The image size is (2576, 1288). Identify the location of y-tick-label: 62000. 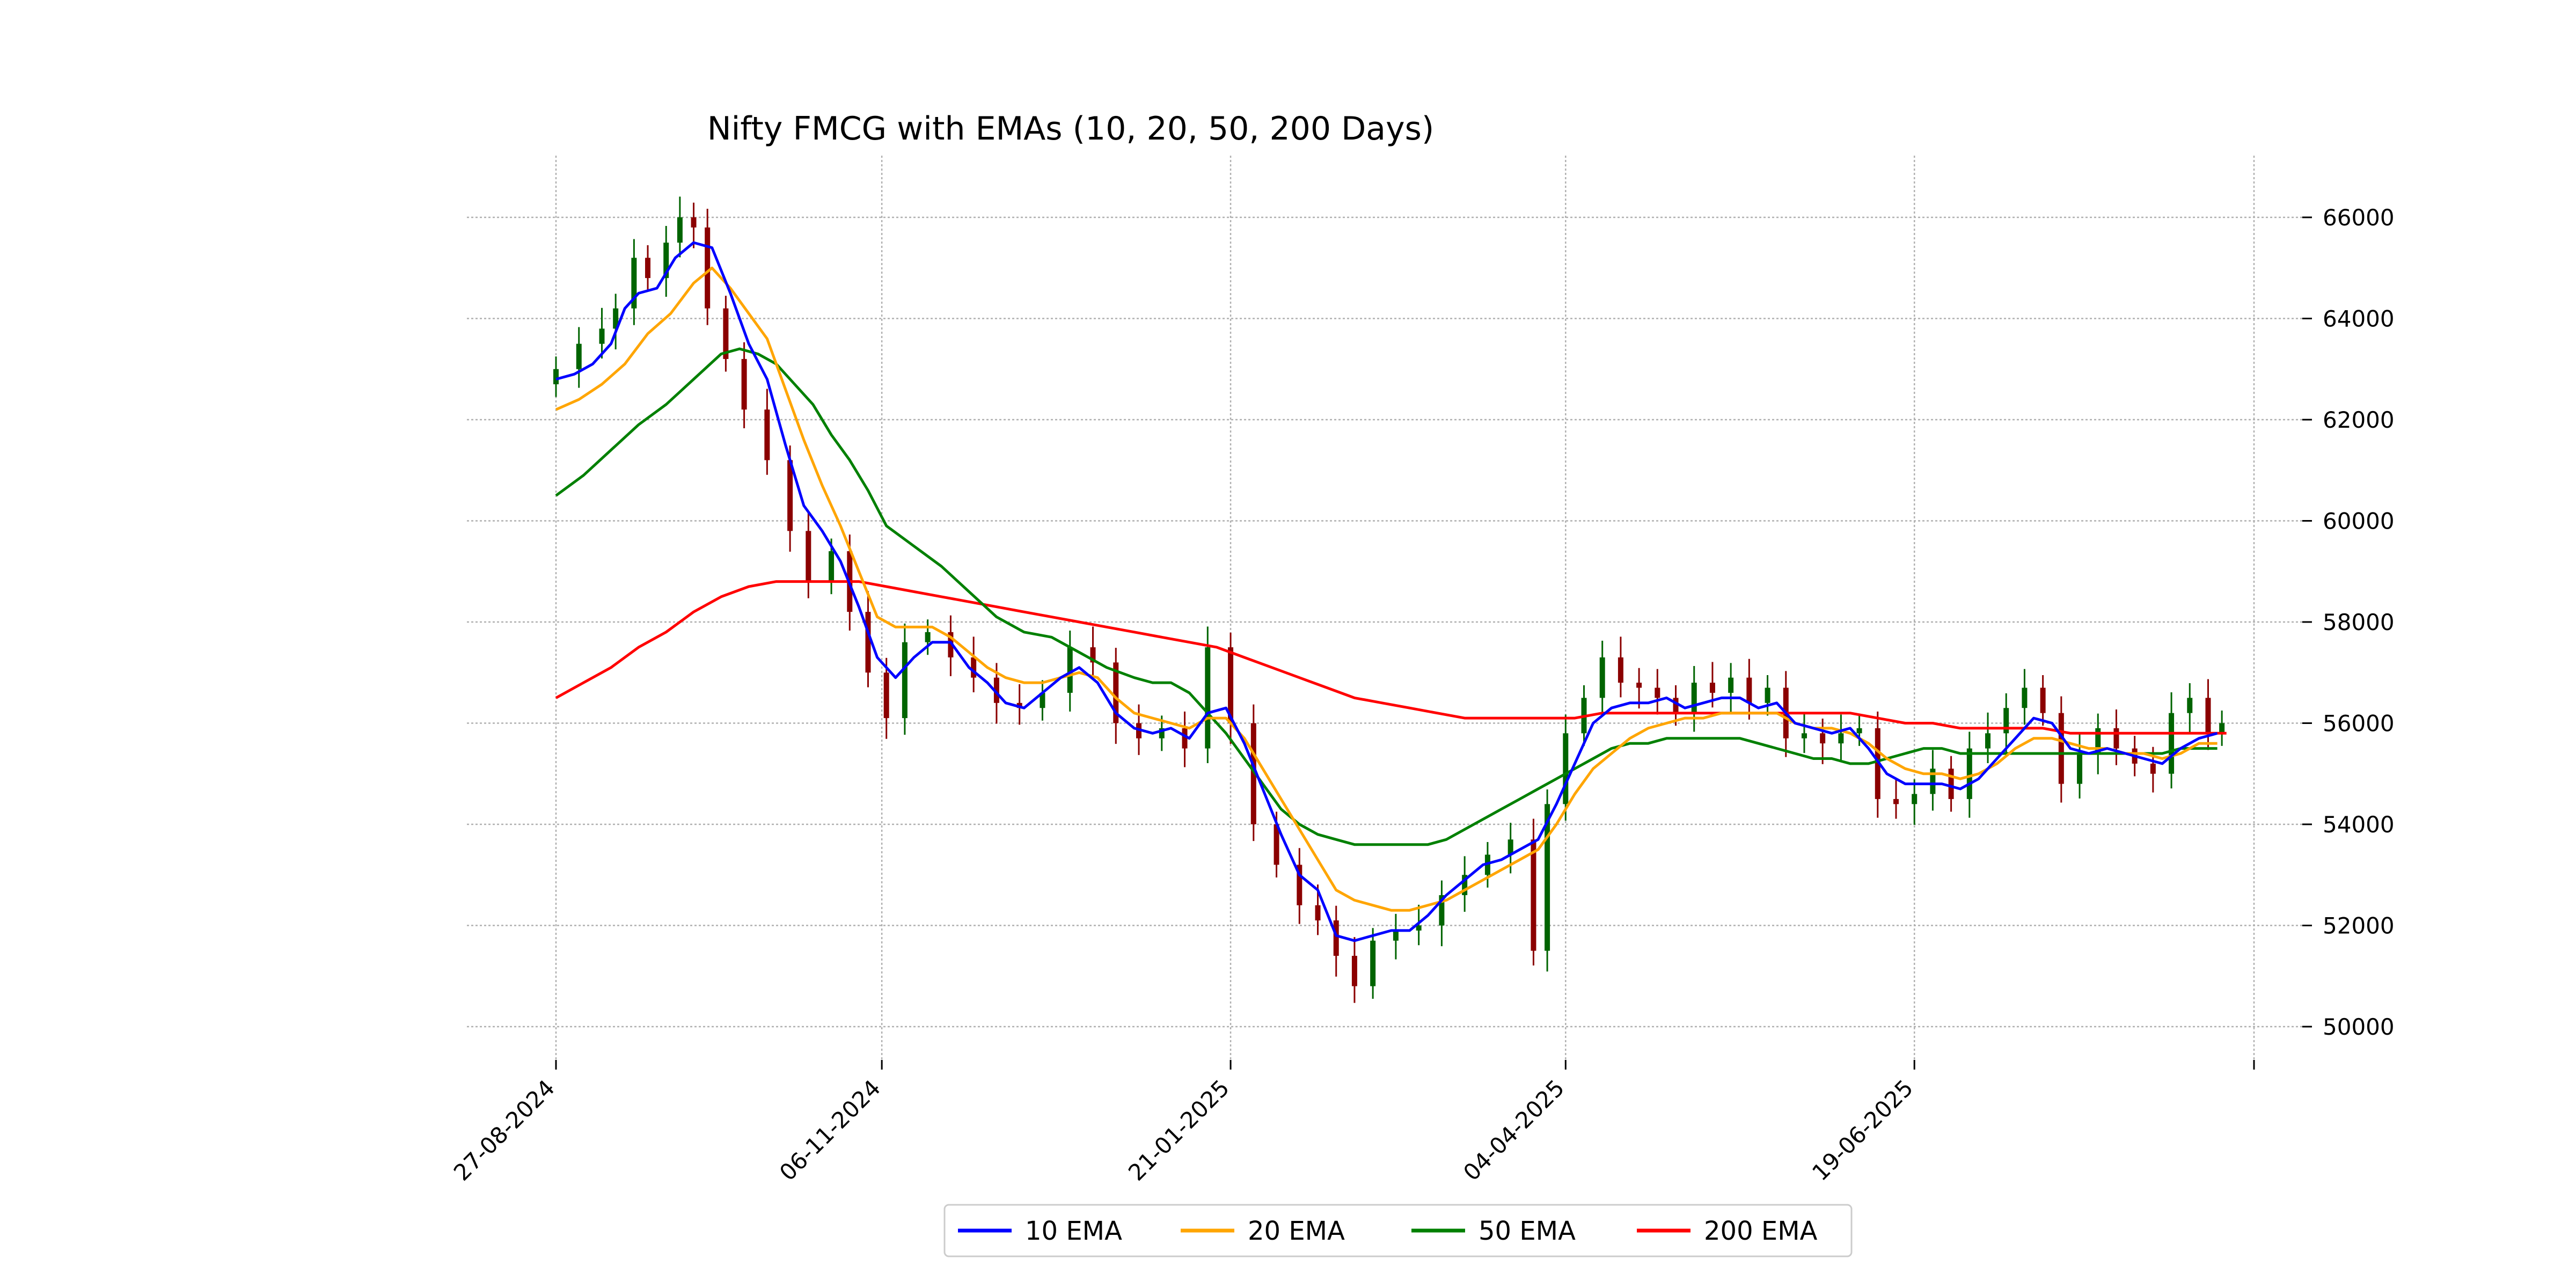
(2359, 420).